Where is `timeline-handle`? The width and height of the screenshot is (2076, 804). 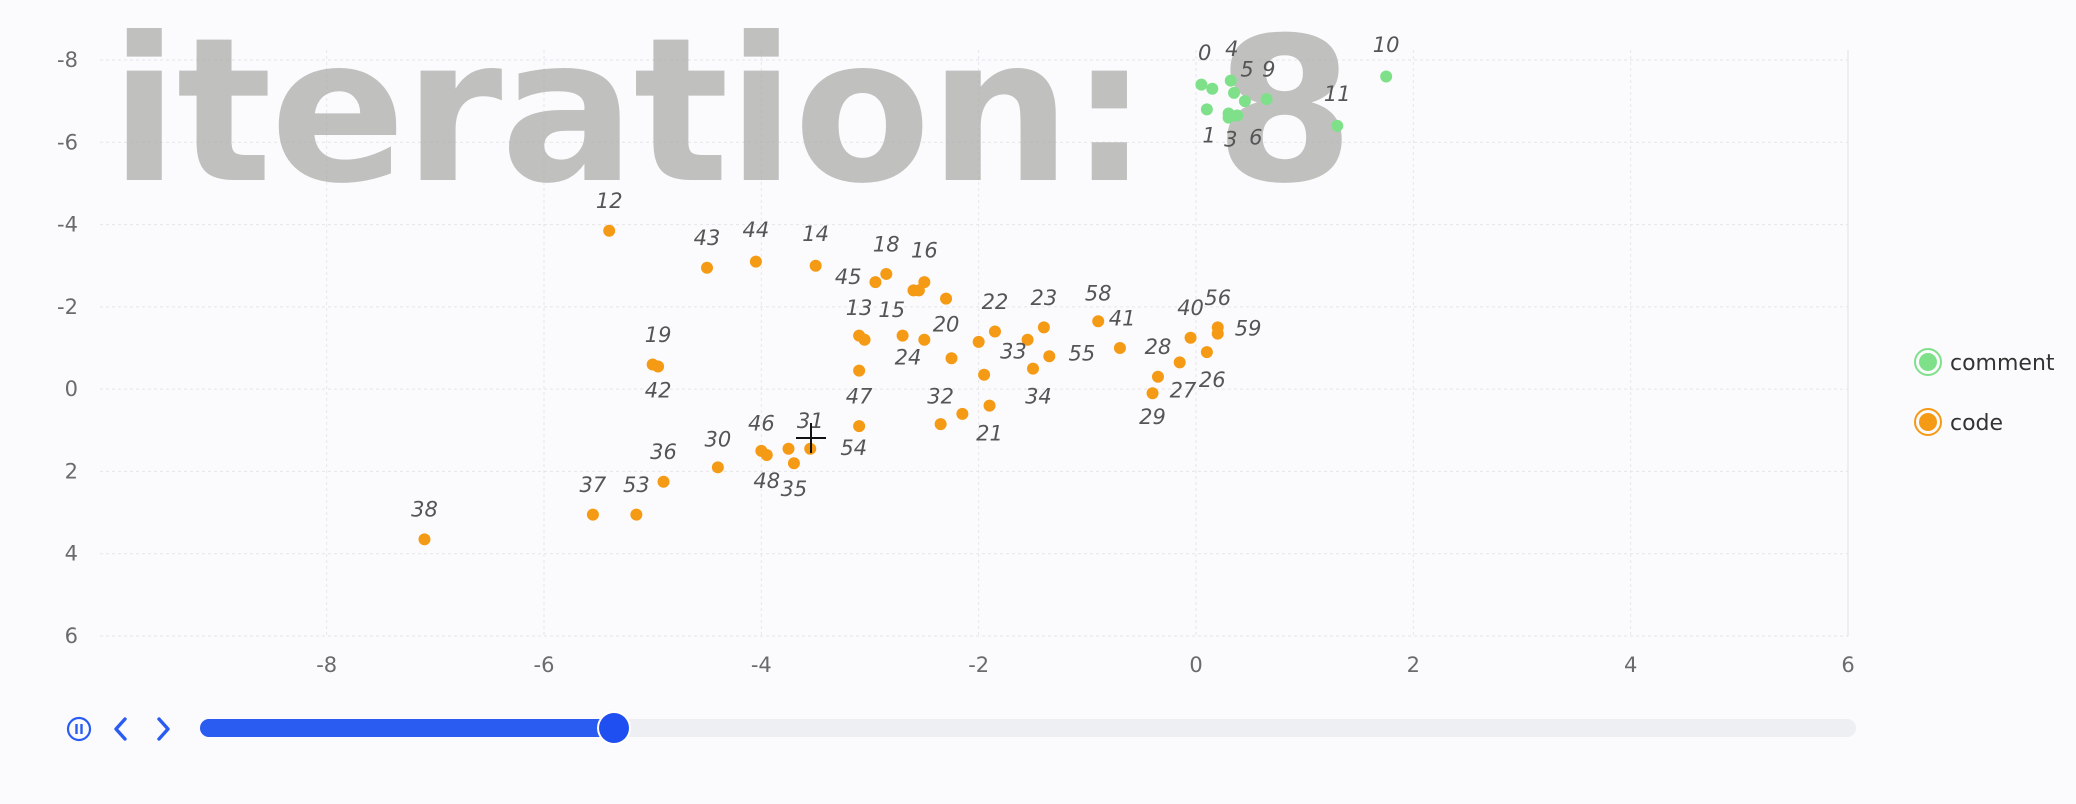
timeline-handle is located at coordinates (614, 728).